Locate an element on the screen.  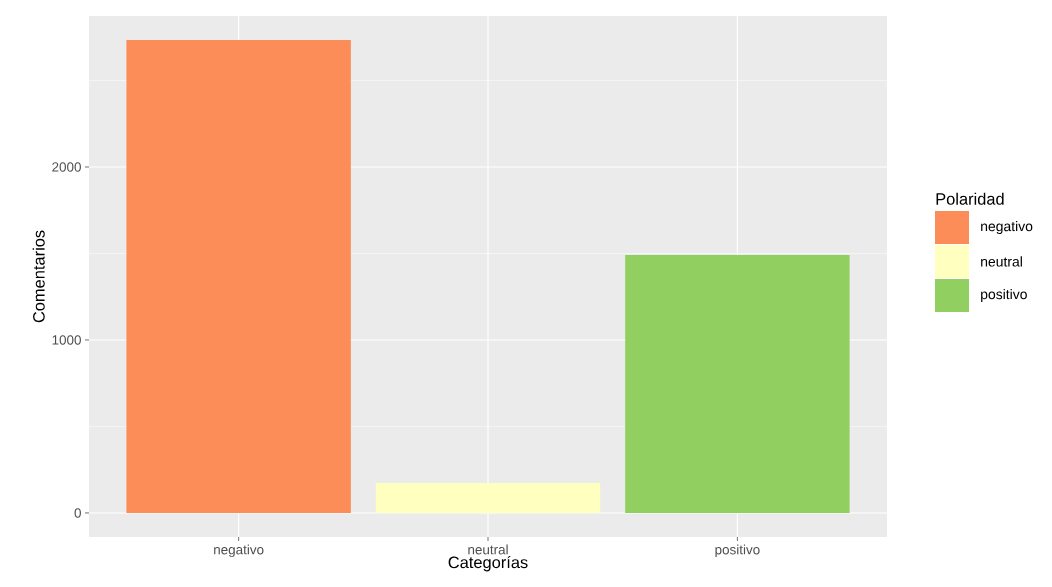
y-tick-label: 0 is located at coordinates (77, 513).